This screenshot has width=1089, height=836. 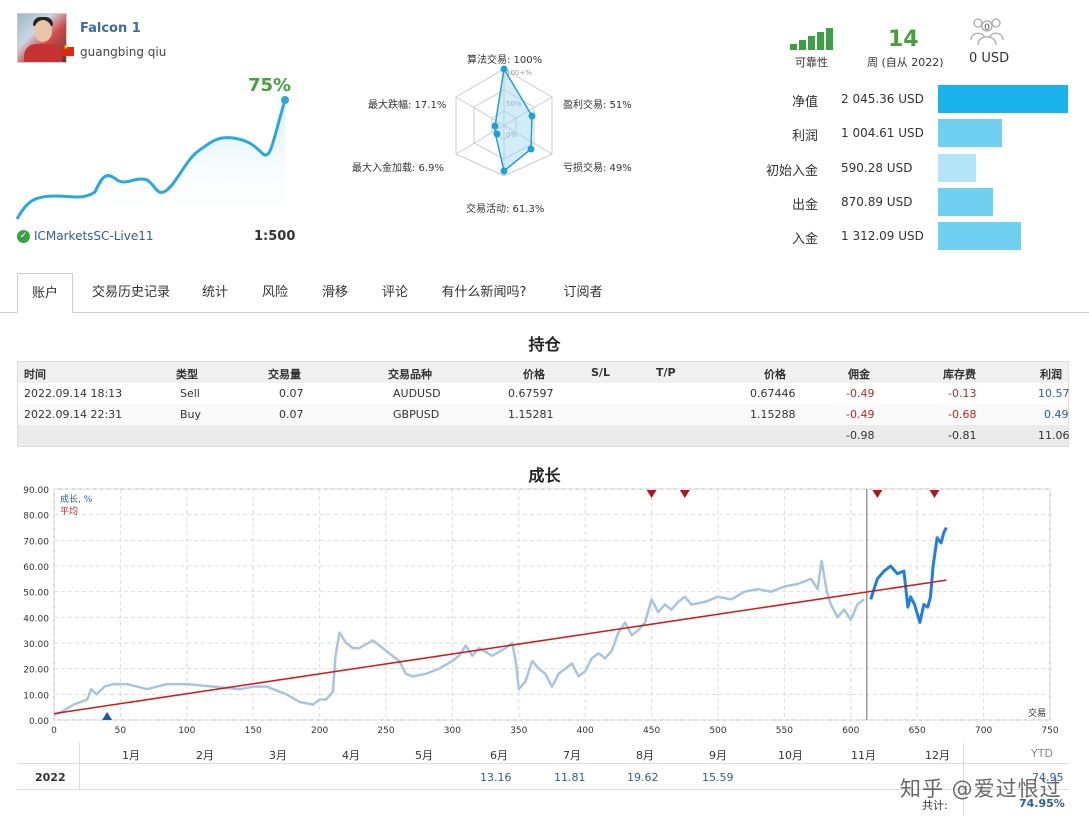 What do you see at coordinates (643, 777) in the screenshot?
I see `value-aug: 19.62` at bounding box center [643, 777].